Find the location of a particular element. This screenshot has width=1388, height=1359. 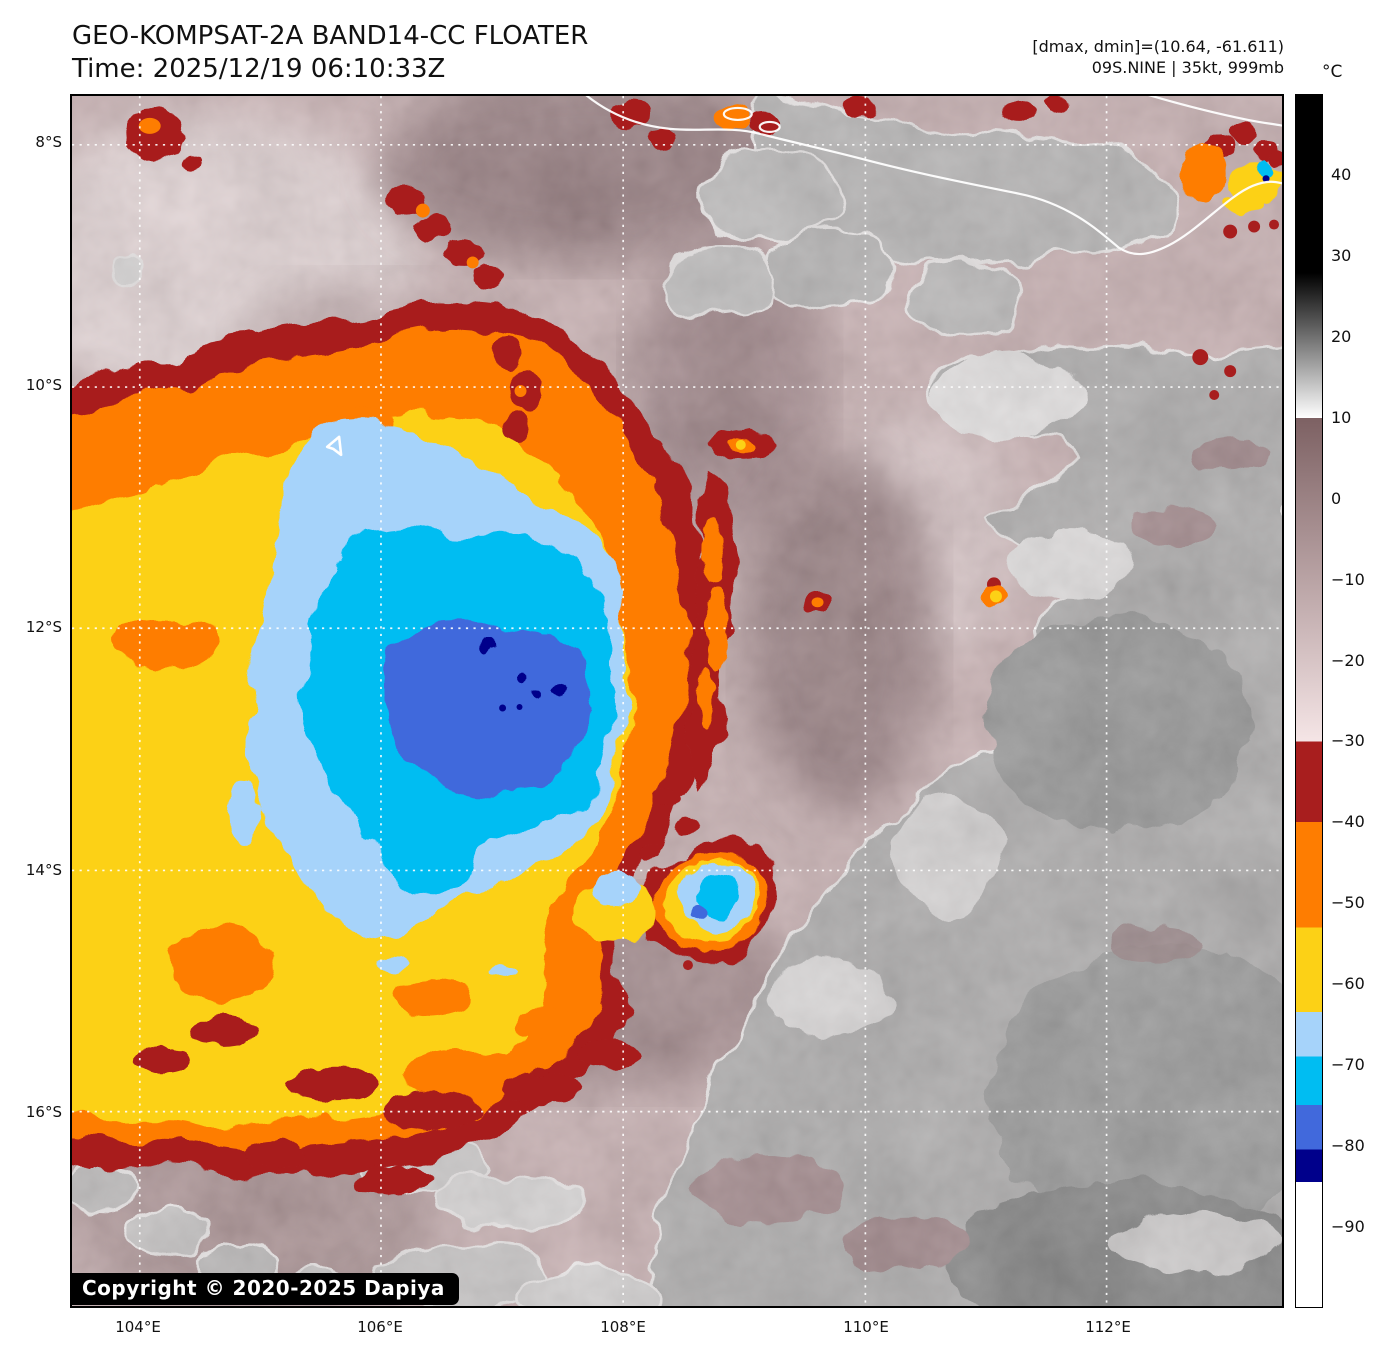

colorbar-unit-label: °C is located at coordinates (1332, 72).